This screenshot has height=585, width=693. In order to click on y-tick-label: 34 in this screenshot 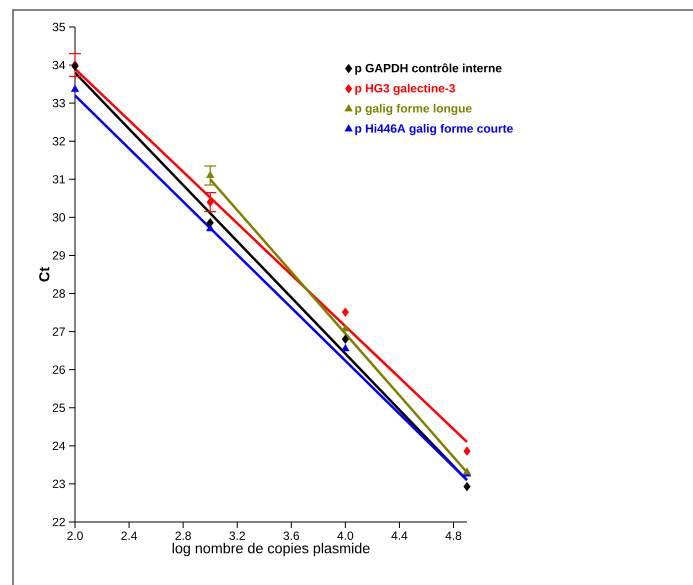, I will do `click(59, 65)`.